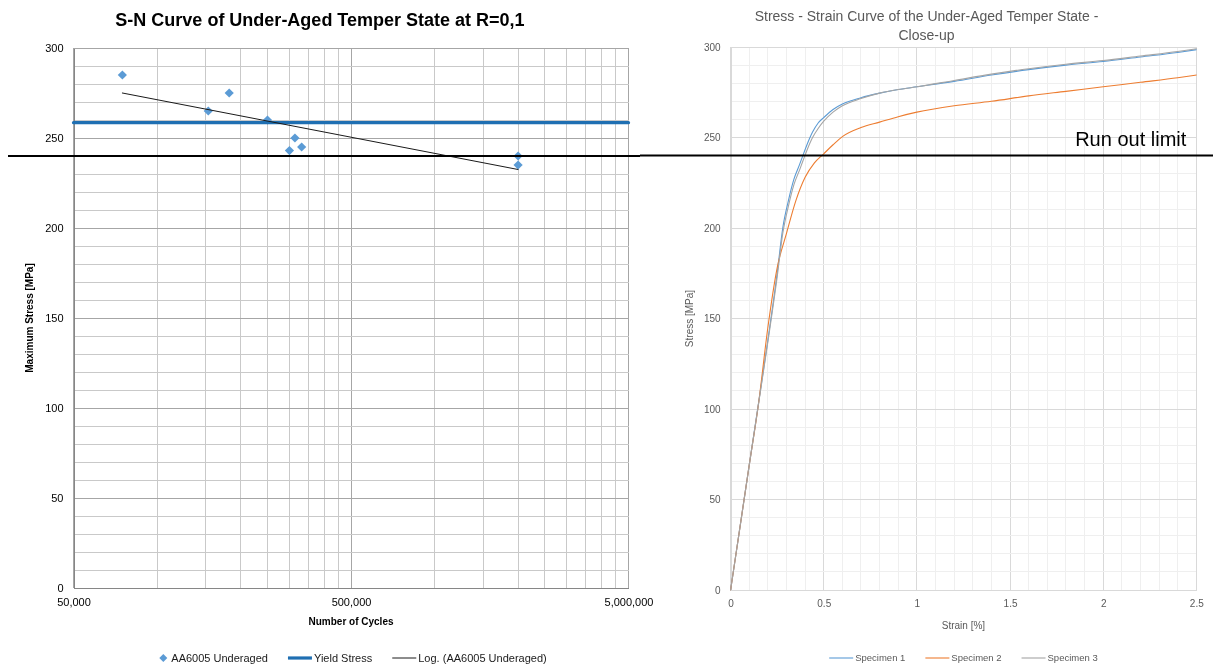 The image size is (1213, 668). What do you see at coordinates (219, 657) in the screenshot?
I see `legend-label: AA6005 Underaged` at bounding box center [219, 657].